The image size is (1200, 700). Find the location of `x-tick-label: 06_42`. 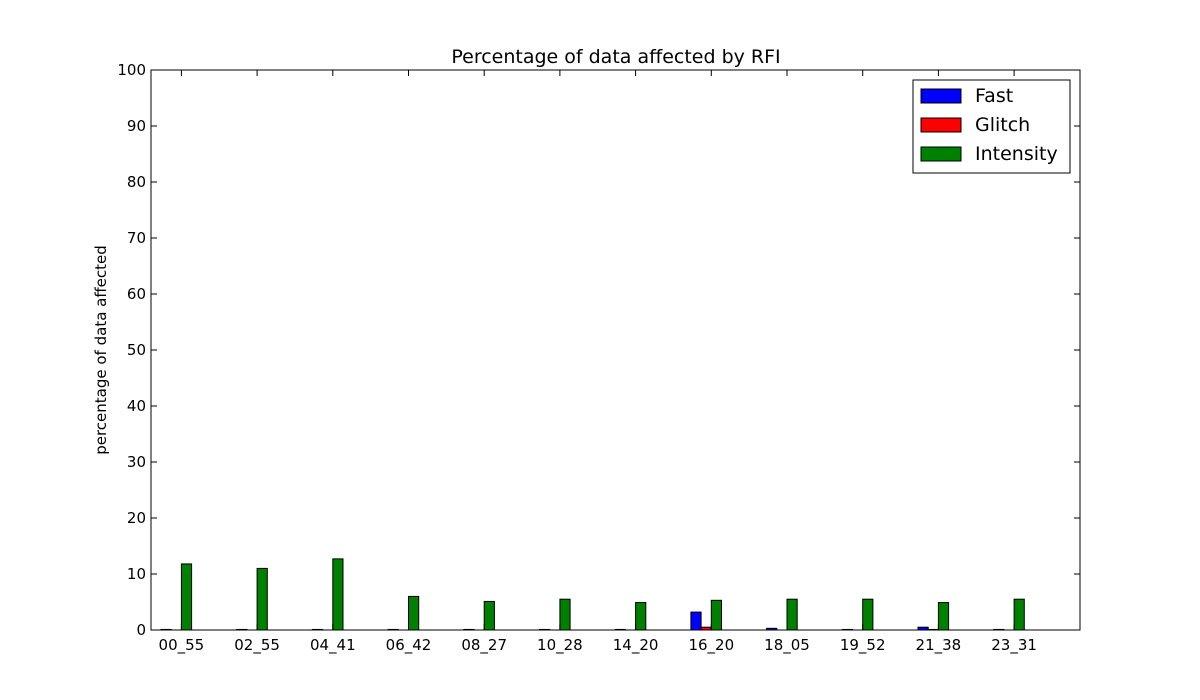

x-tick-label: 06_42 is located at coordinates (409, 645).